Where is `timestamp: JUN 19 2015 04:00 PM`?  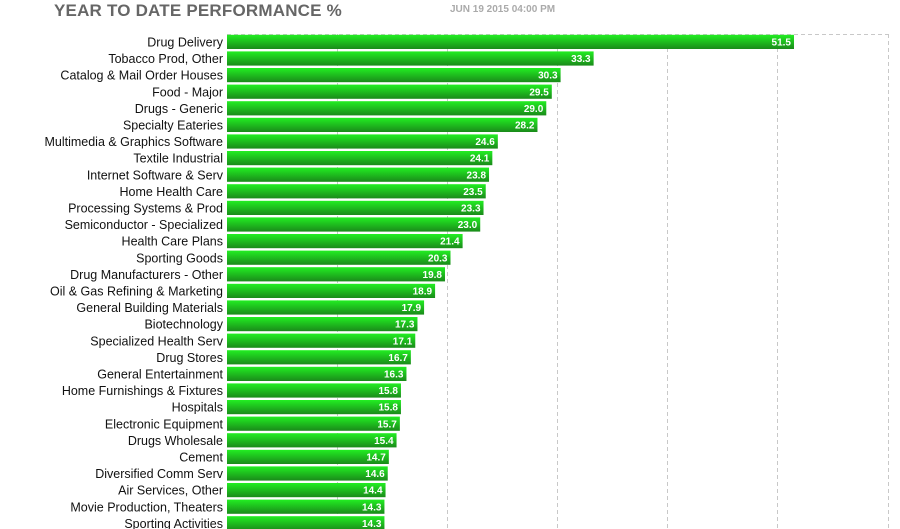
timestamp: JUN 19 2015 04:00 PM is located at coordinates (503, 9).